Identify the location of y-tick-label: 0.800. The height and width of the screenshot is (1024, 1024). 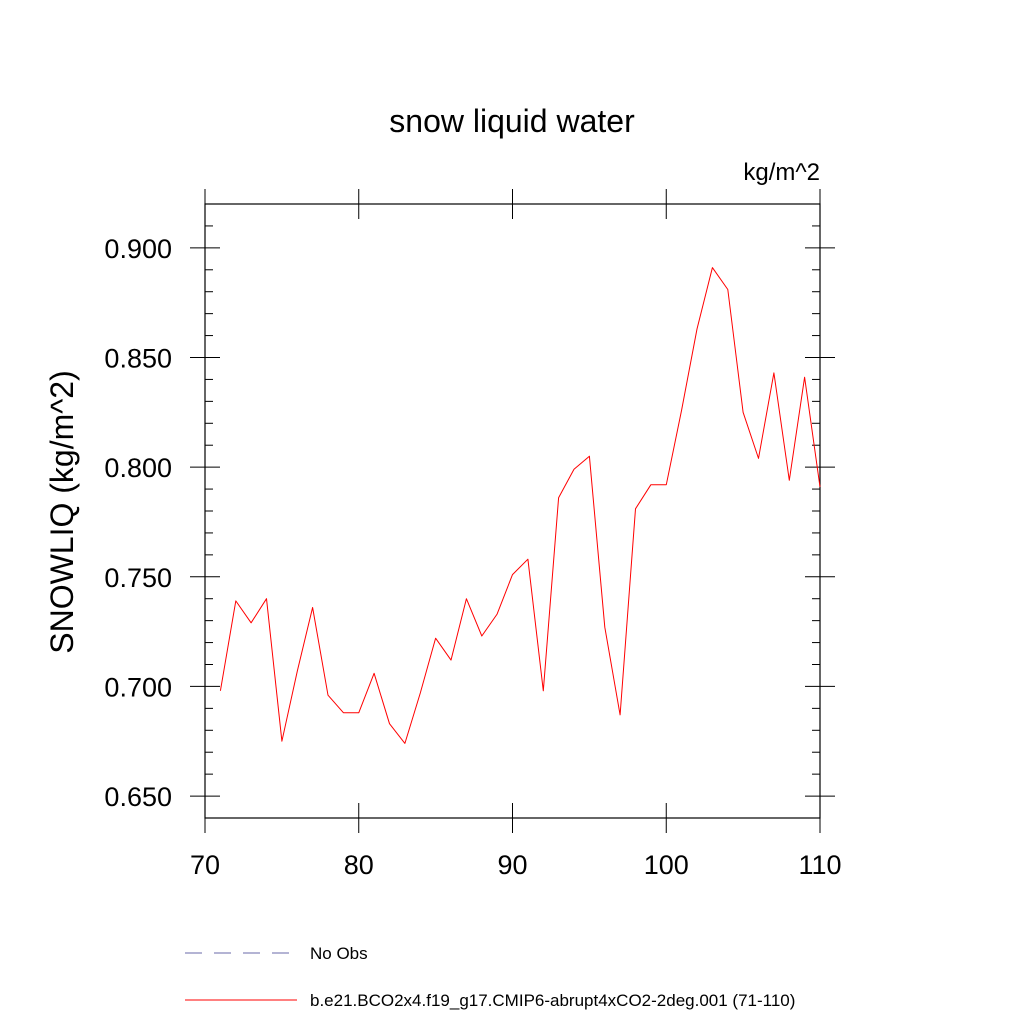
(138, 468).